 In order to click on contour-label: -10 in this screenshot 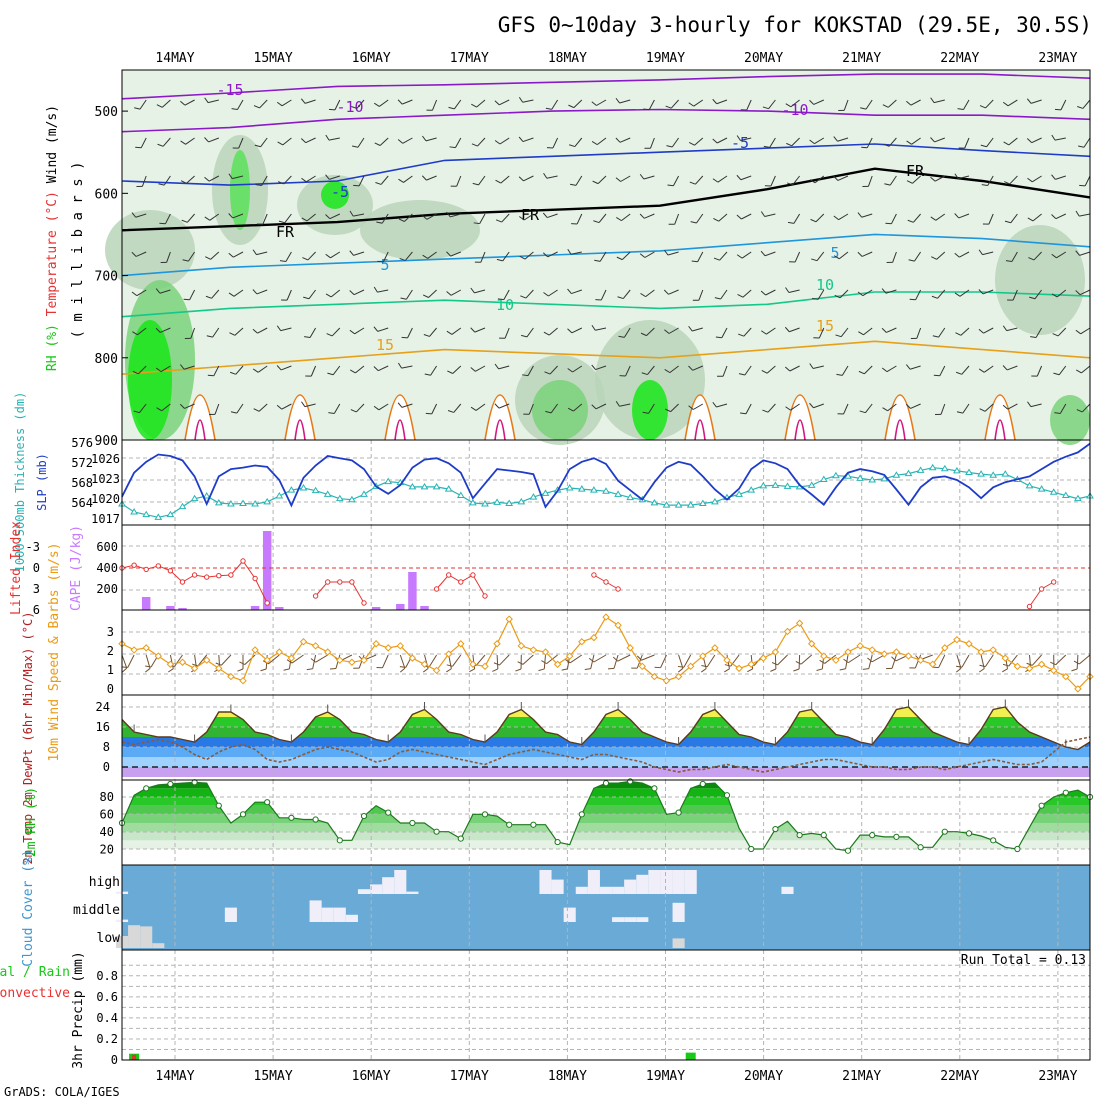, I will do `click(349, 107)`.